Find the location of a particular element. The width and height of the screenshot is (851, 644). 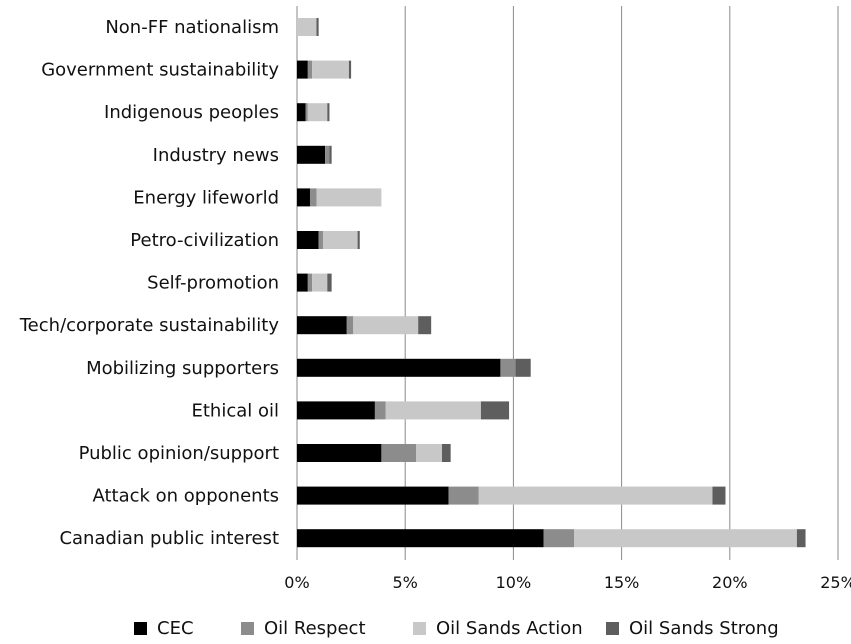

x-tick-label: 10% is located at coordinates (514, 582).